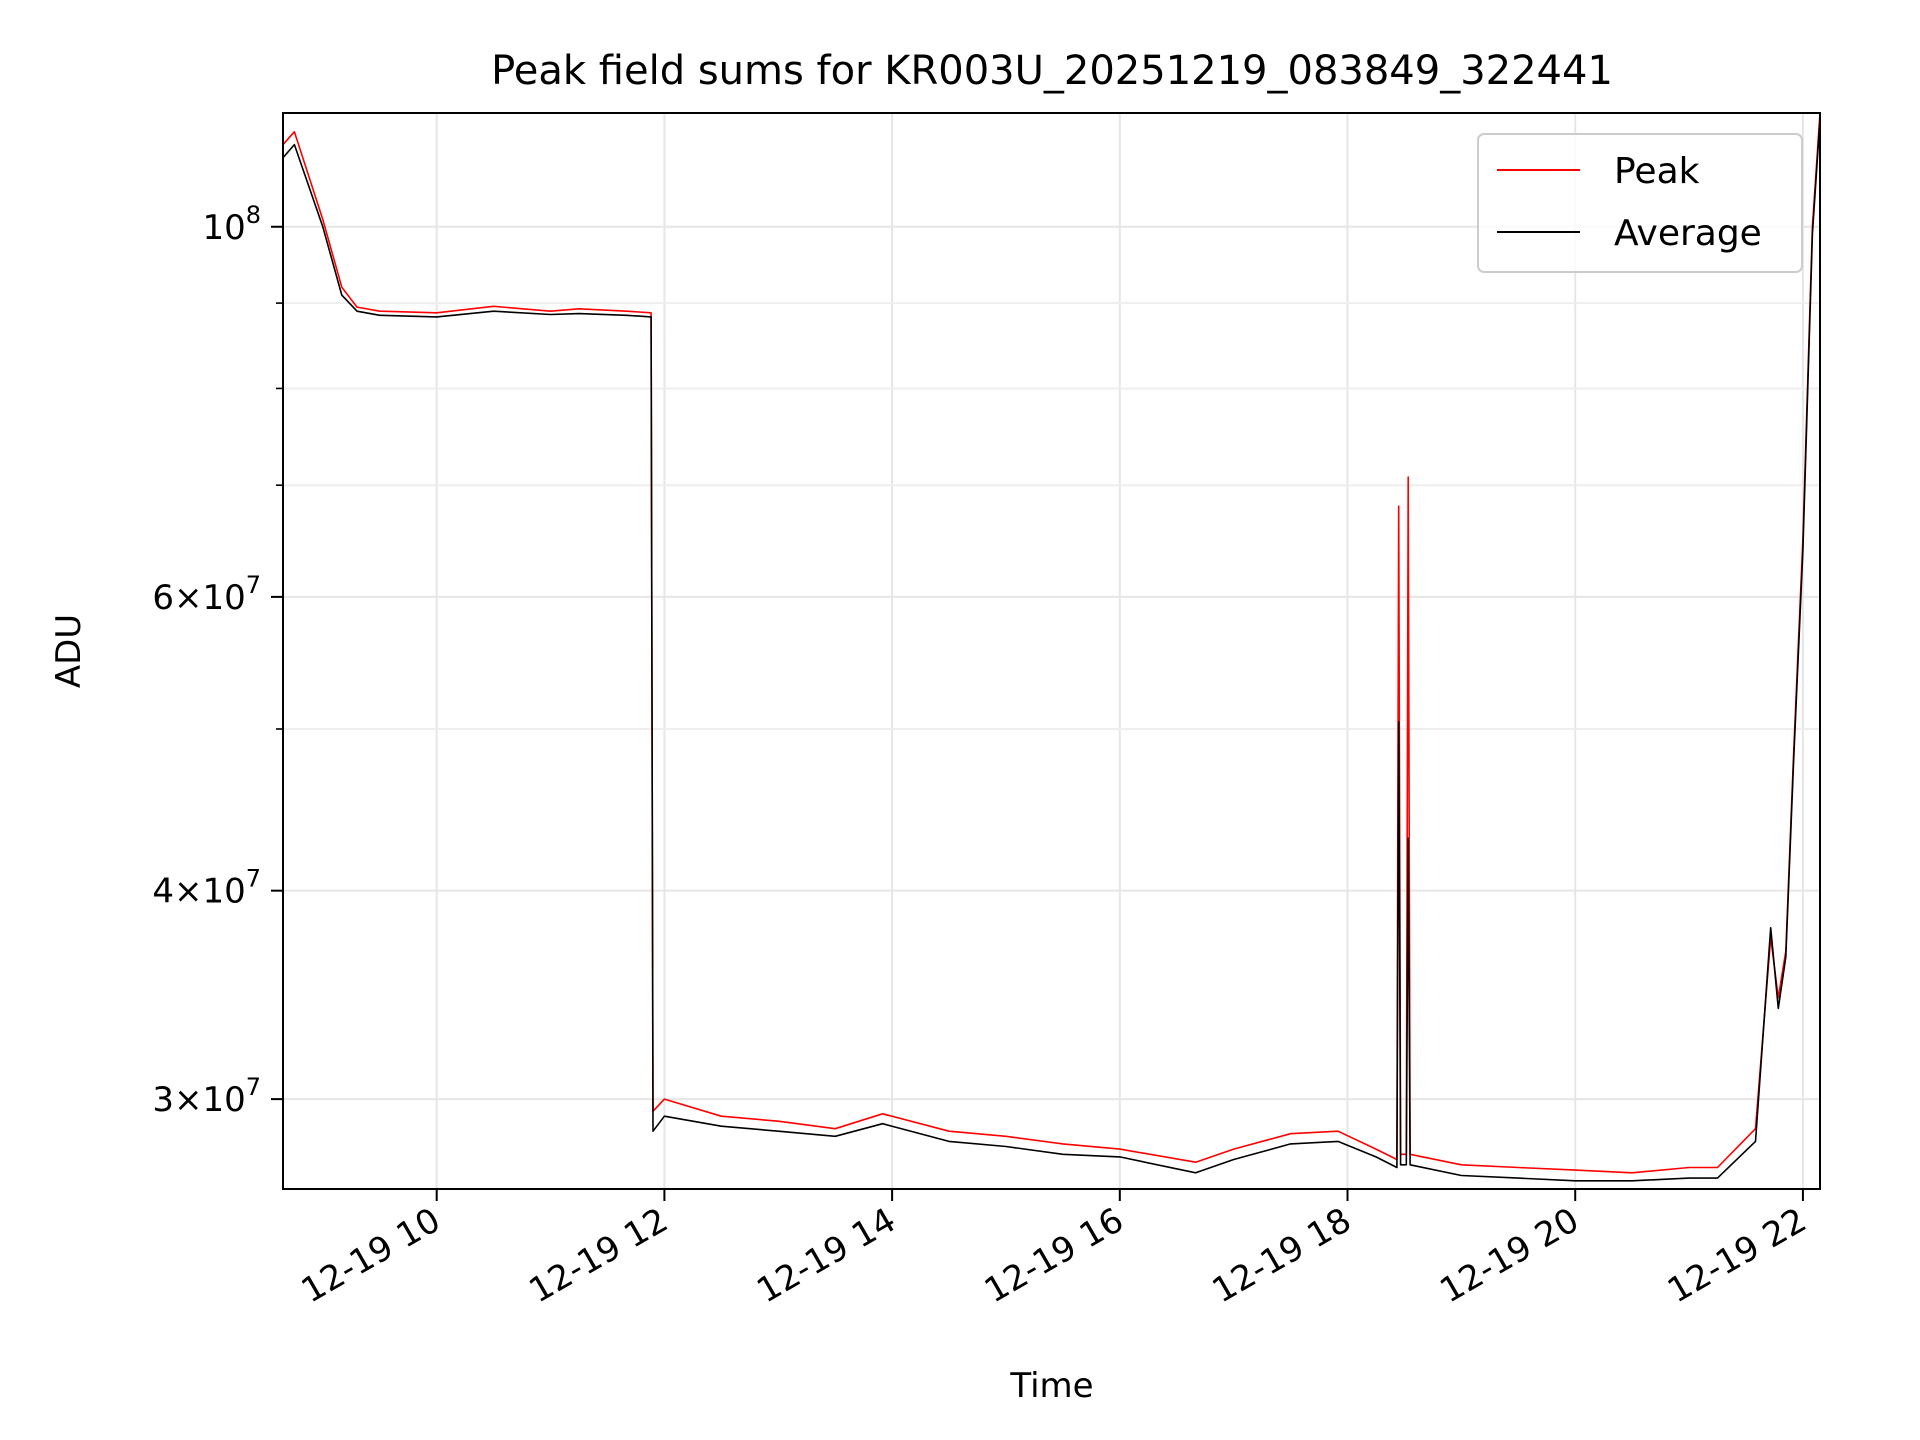  Describe the element at coordinates (206, 1096) in the screenshot. I see `y-tick-label: 3×107` at that location.